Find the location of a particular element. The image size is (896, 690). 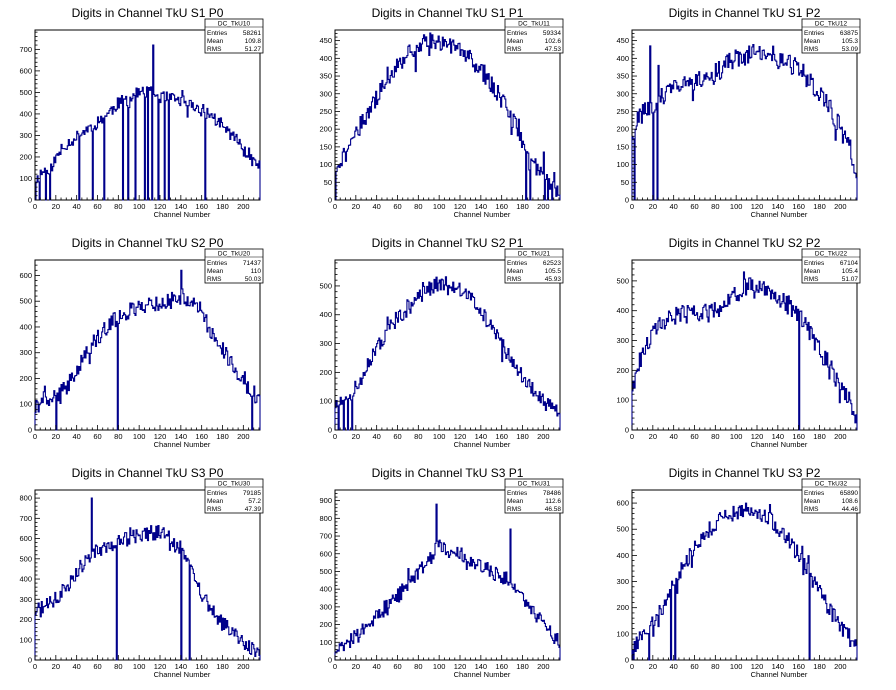

chart-6-xlabel: Channel Number is located at coordinates (779, 444).